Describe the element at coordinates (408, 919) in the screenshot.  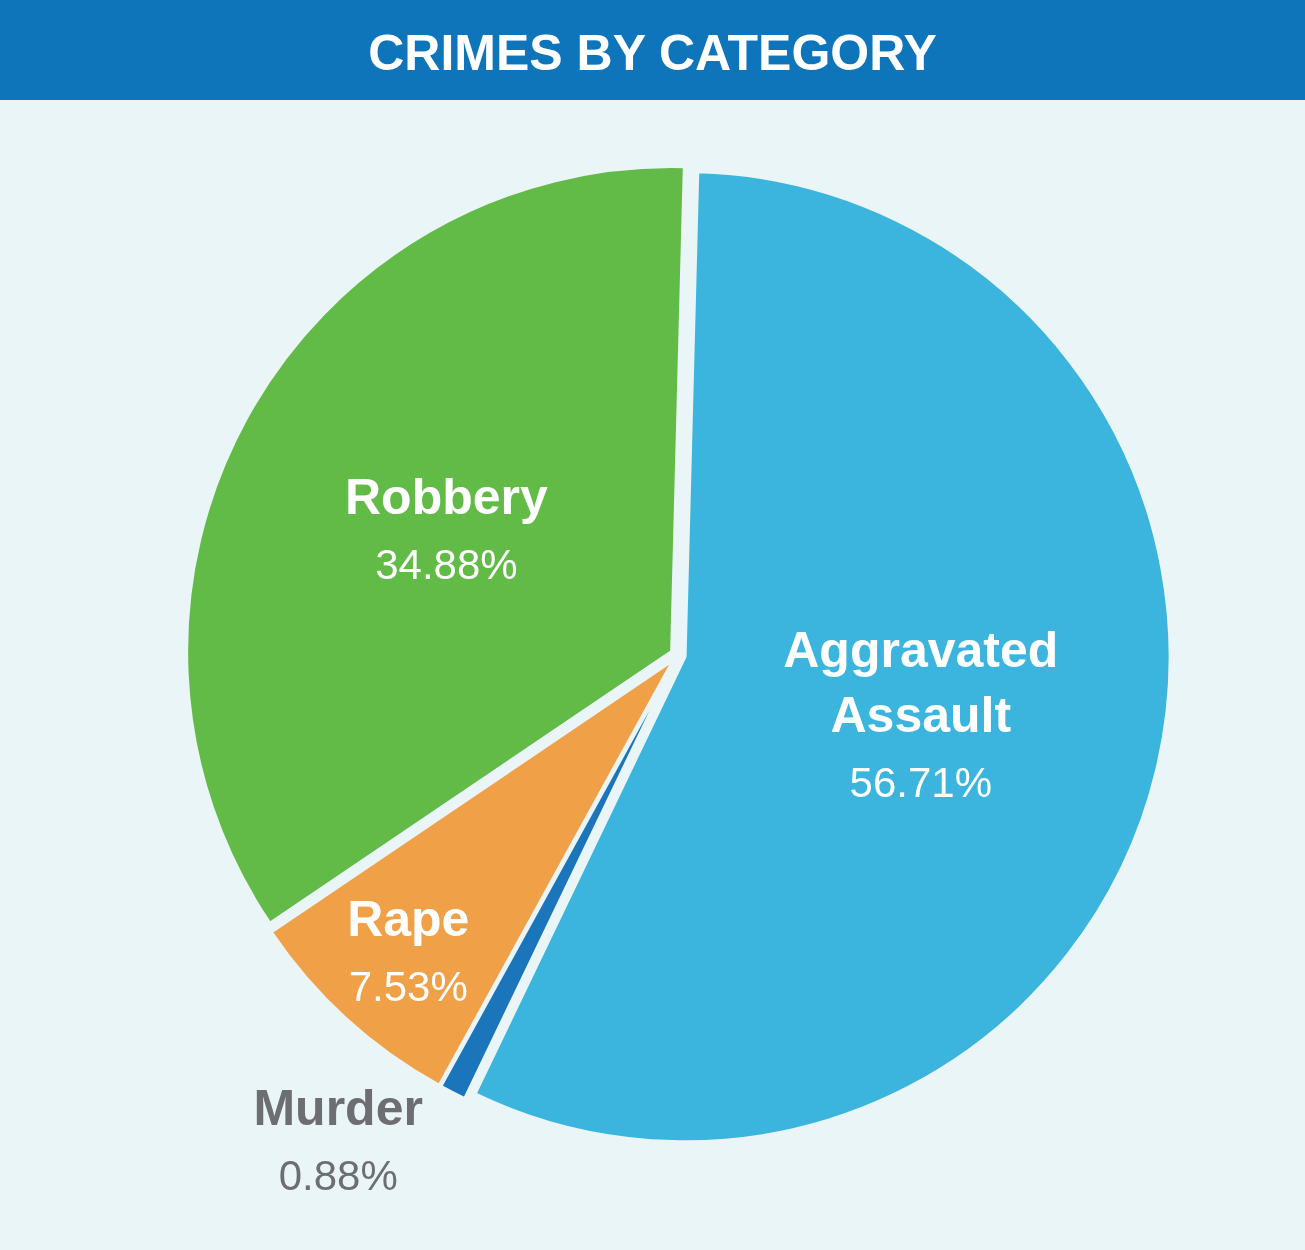
I see `slice-label: Rape` at that location.